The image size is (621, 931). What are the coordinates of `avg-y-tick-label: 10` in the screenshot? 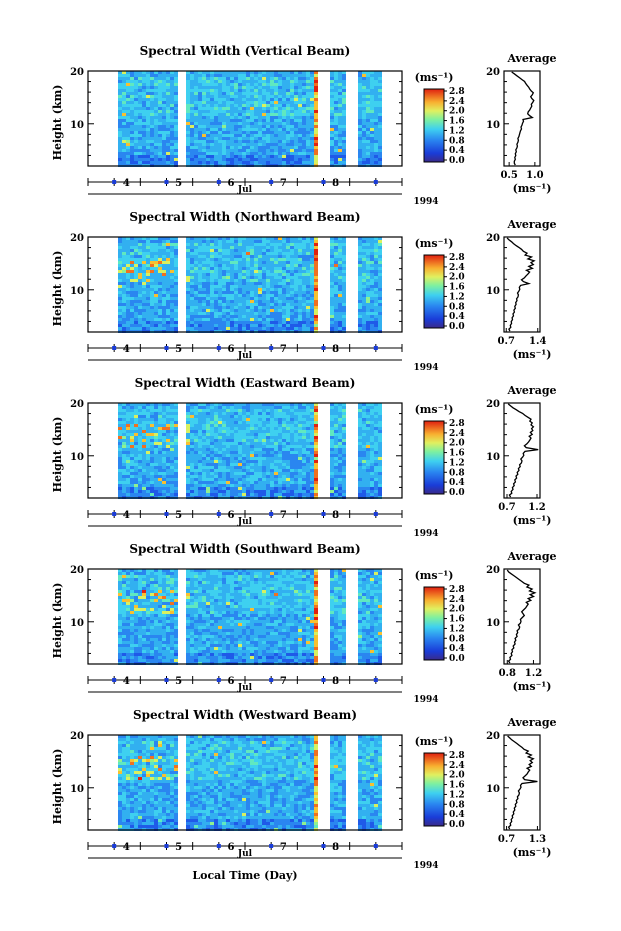 It's located at (493, 291).